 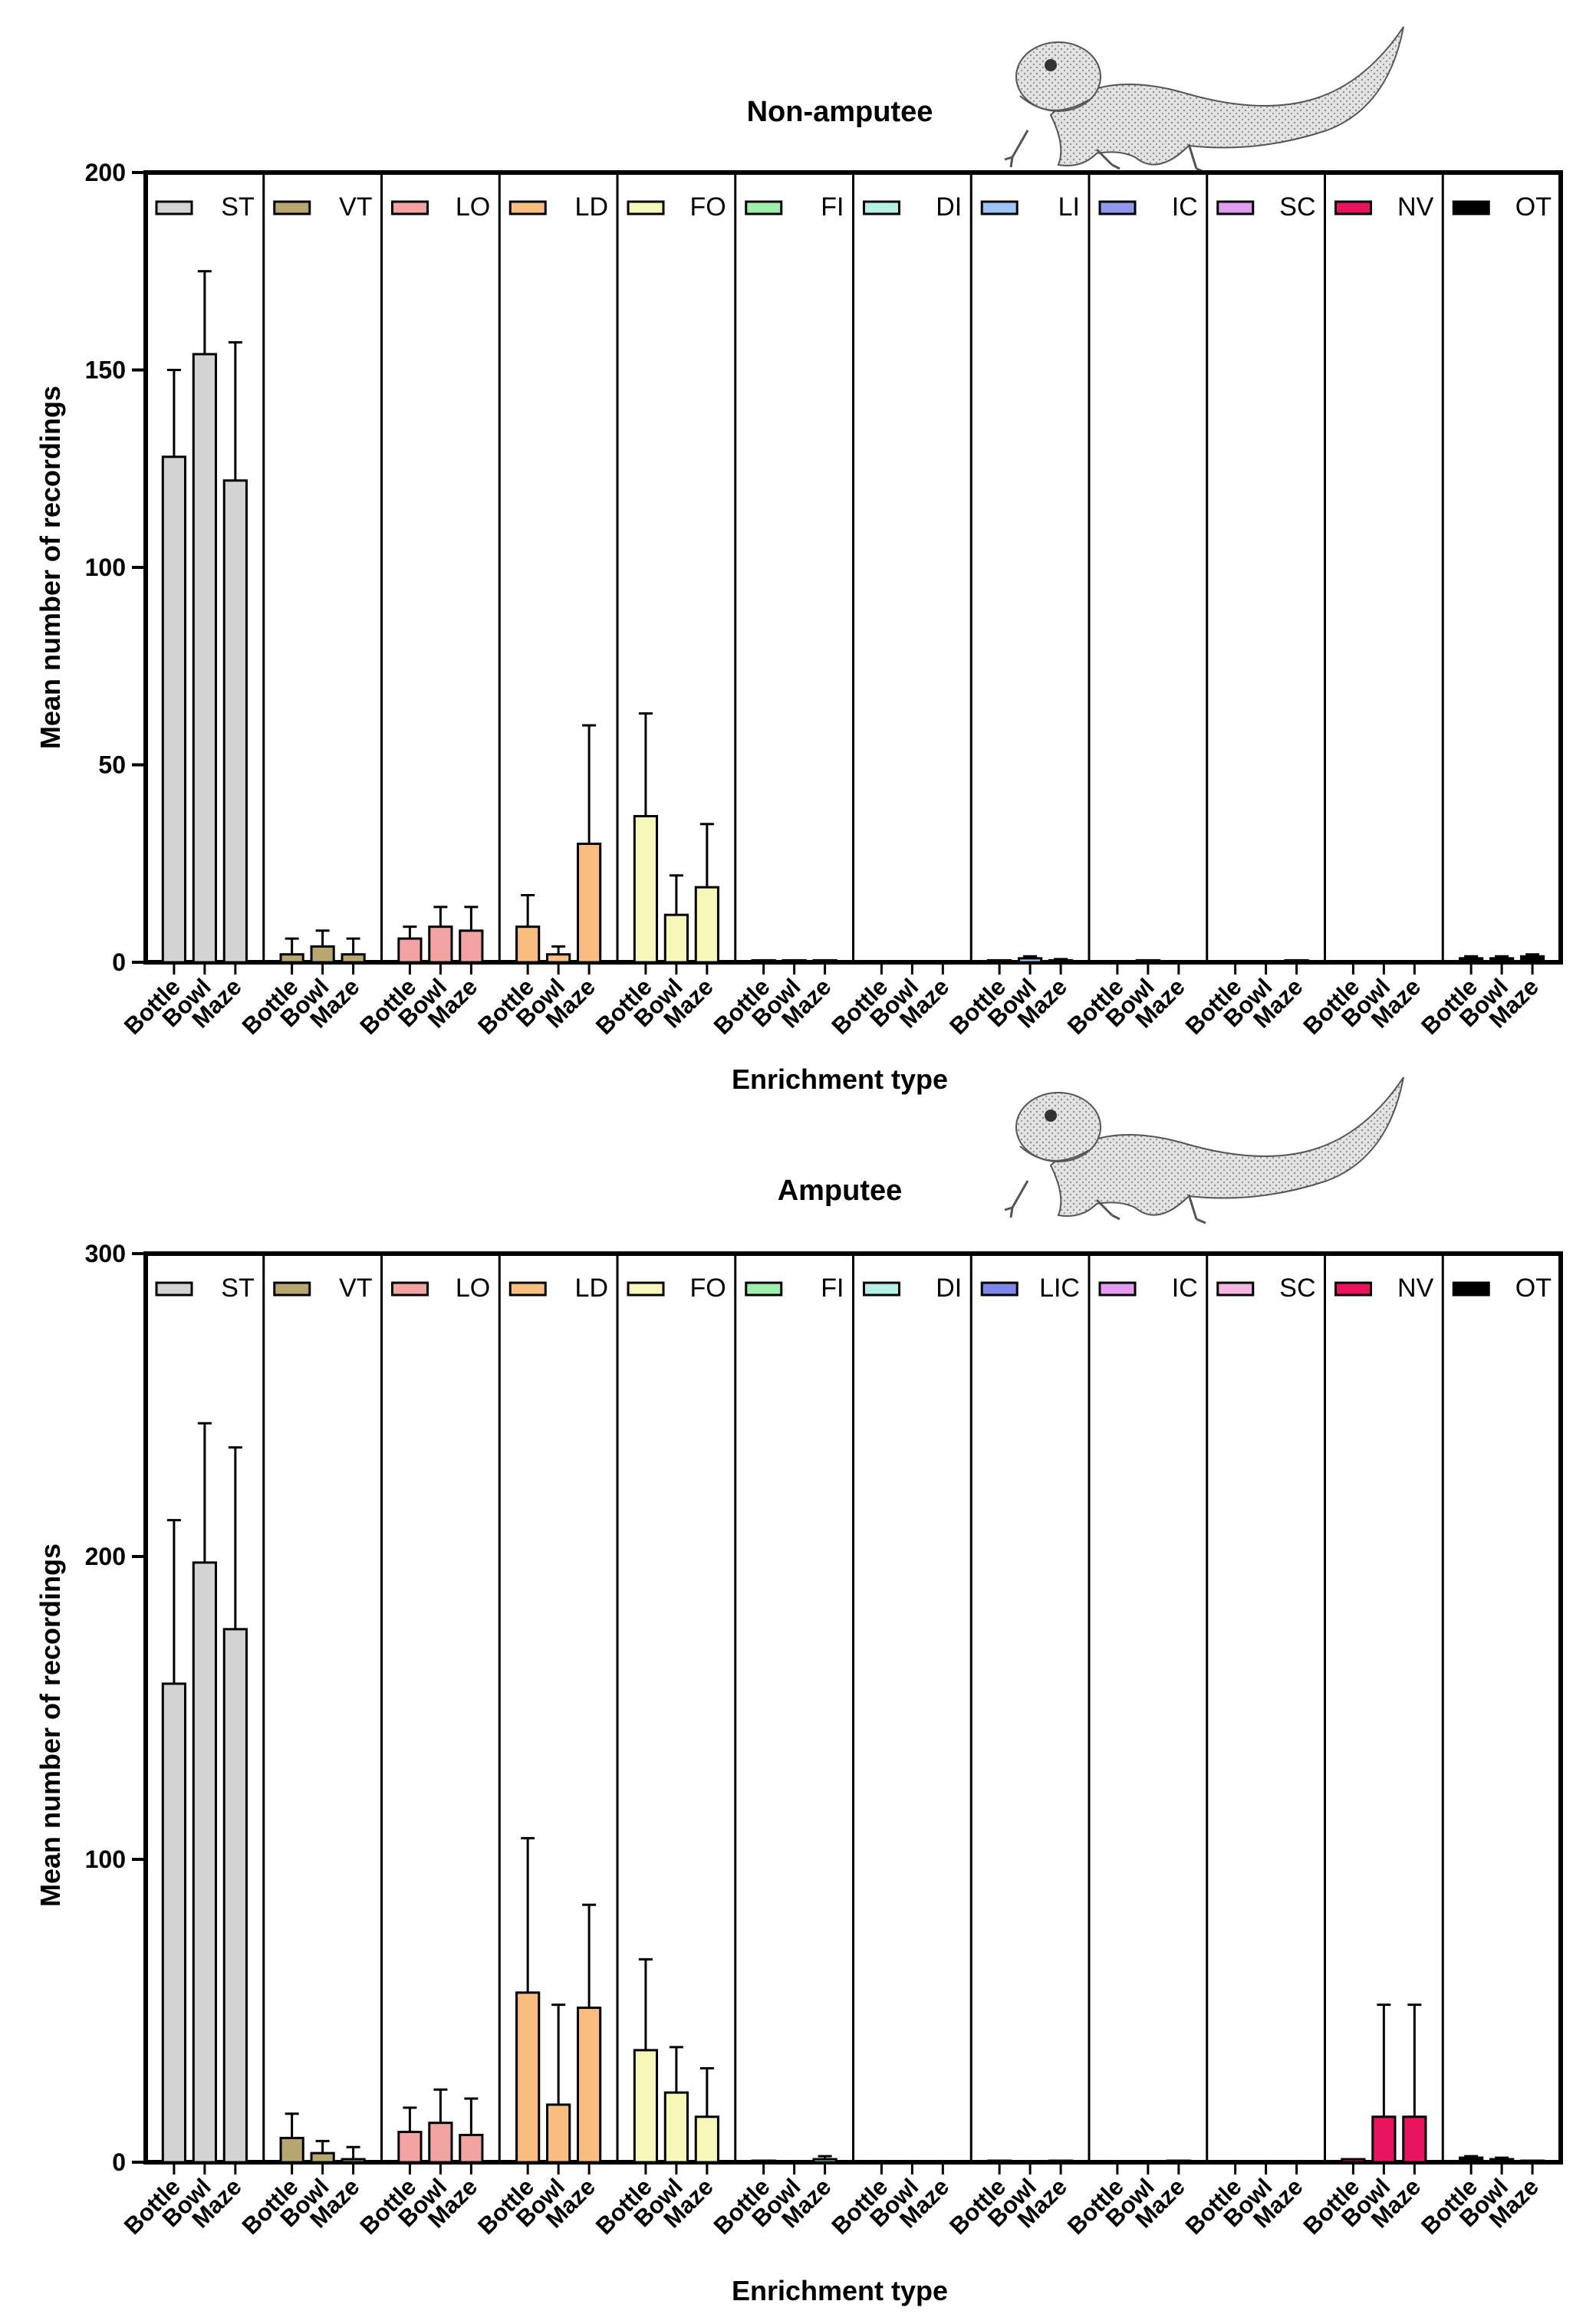 I want to click on bar-lic-bowl, so click(x=1030, y=2162).